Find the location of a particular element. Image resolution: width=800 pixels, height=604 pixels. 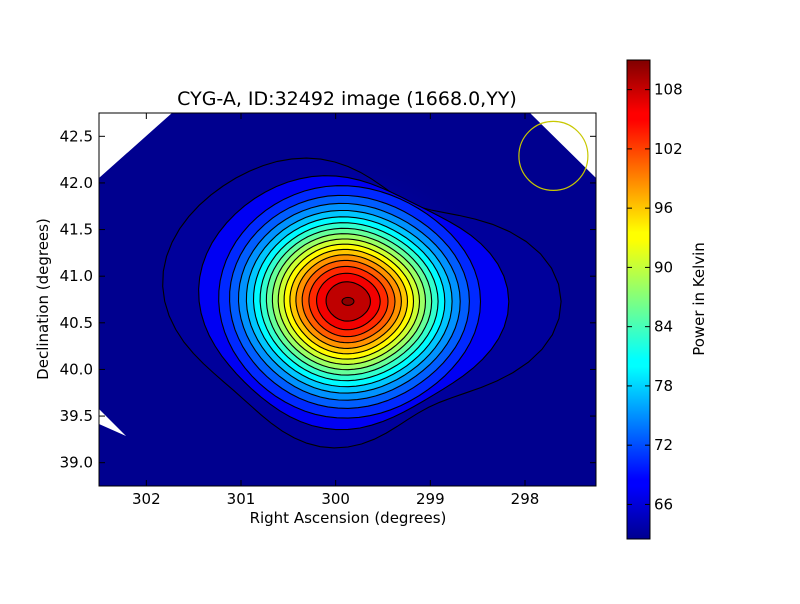

x-tick-label: 298 is located at coordinates (525, 499).